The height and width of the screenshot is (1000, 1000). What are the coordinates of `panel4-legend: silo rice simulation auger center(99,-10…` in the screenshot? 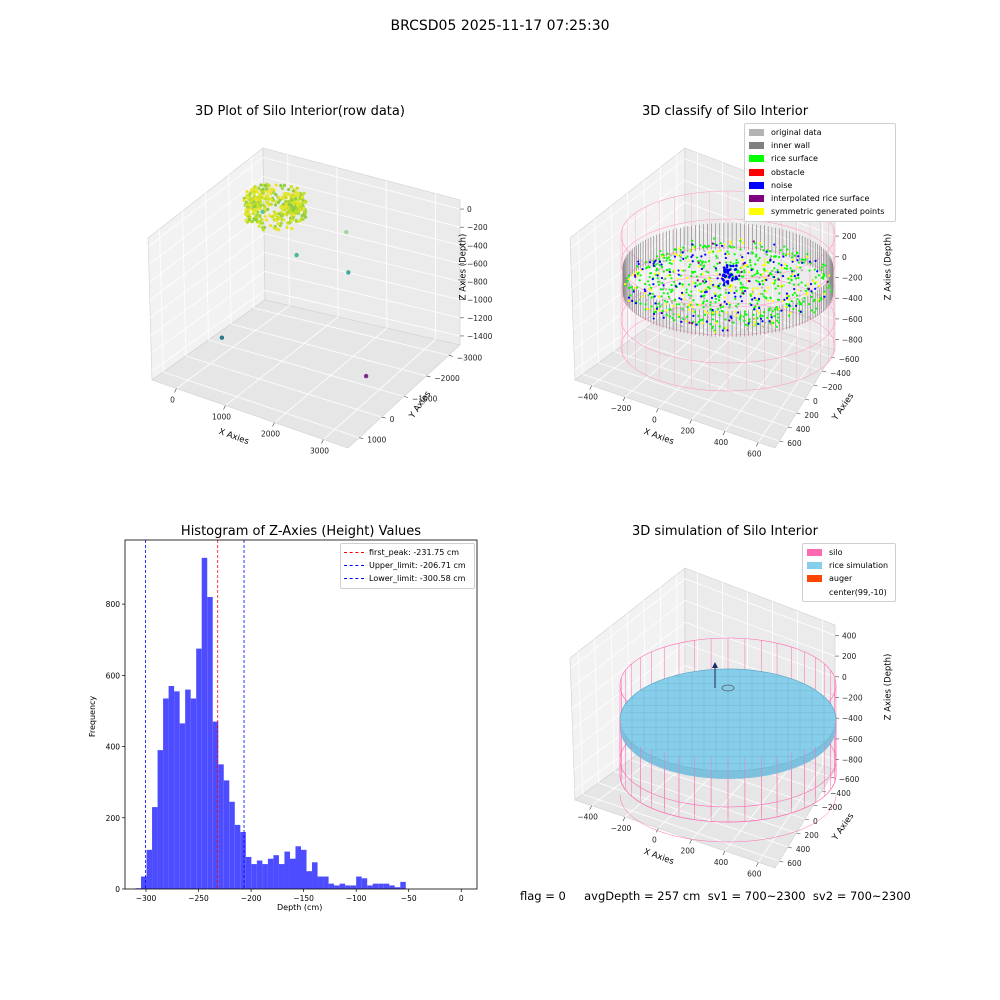 It's located at (849, 572).